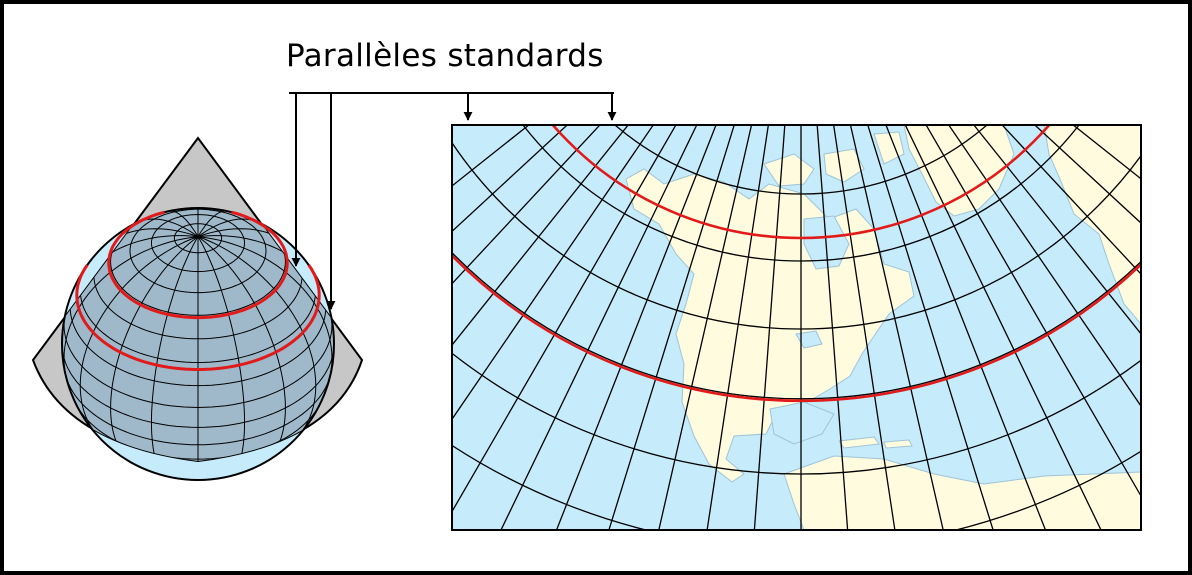  Describe the element at coordinates (445, 56) in the screenshot. I see `diagram-title: Parallèles standards` at that location.